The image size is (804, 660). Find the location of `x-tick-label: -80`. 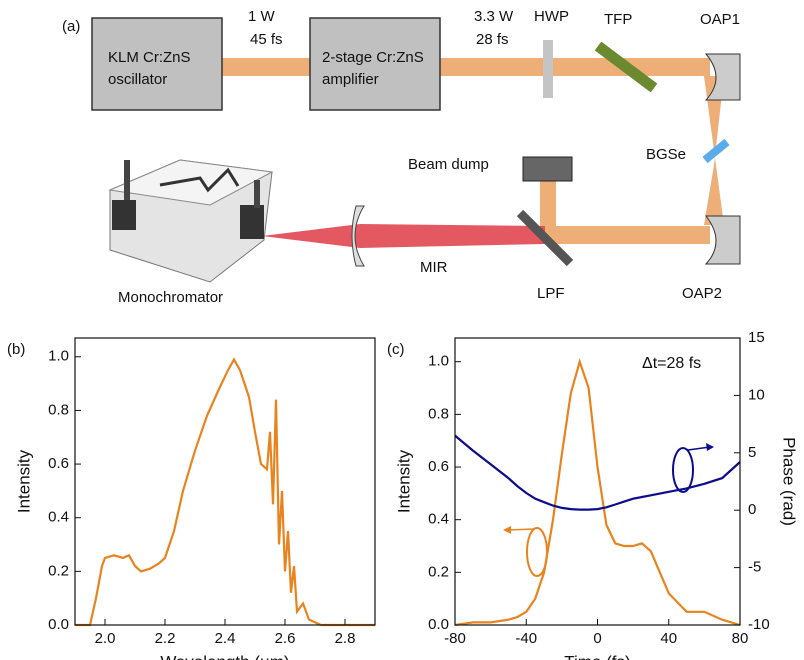

x-tick-label: -80 is located at coordinates (455, 638).